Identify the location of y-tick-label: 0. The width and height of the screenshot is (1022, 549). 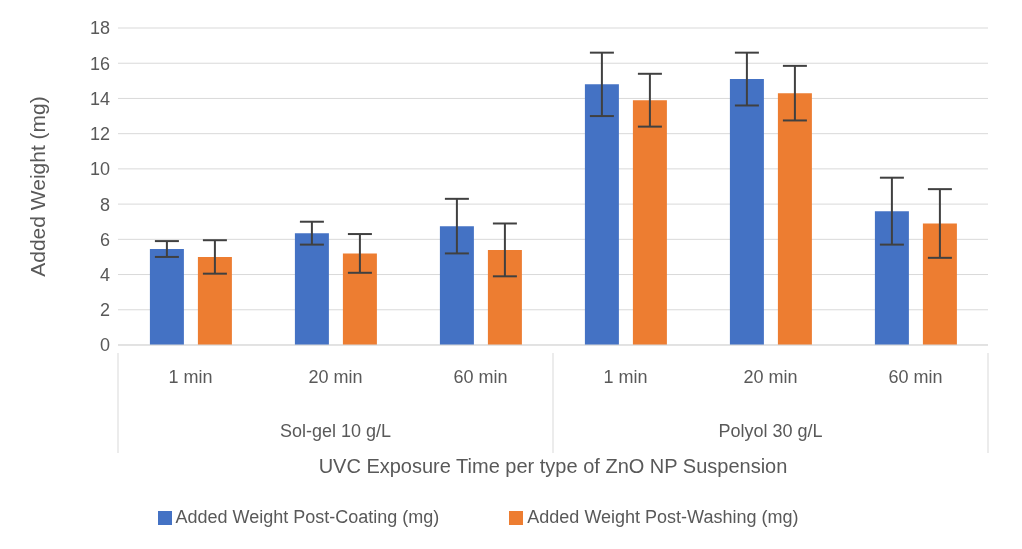
(104, 345).